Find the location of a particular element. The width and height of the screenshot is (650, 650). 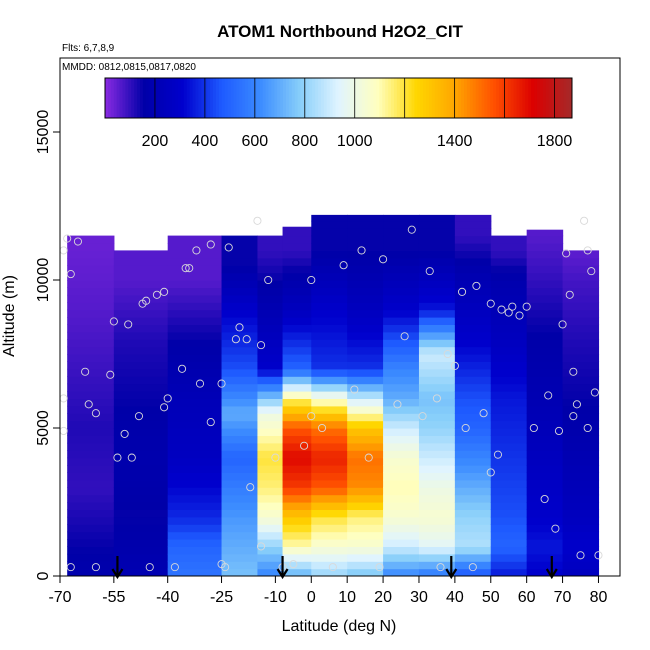

x-tick-label: -10 is located at coordinates (275, 597).